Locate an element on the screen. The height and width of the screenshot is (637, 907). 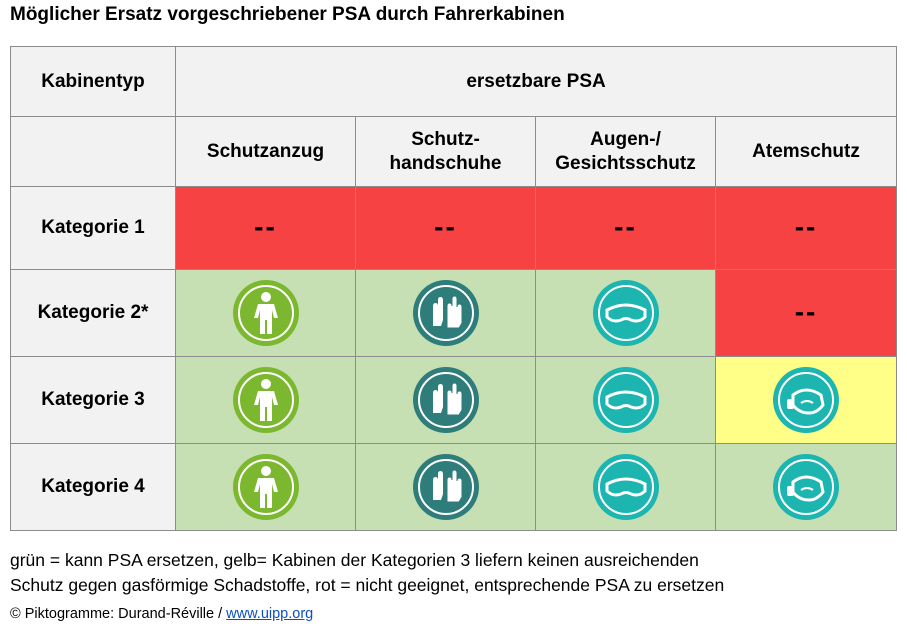
column-header-line: Gesichtsschutz is located at coordinates (625, 163).